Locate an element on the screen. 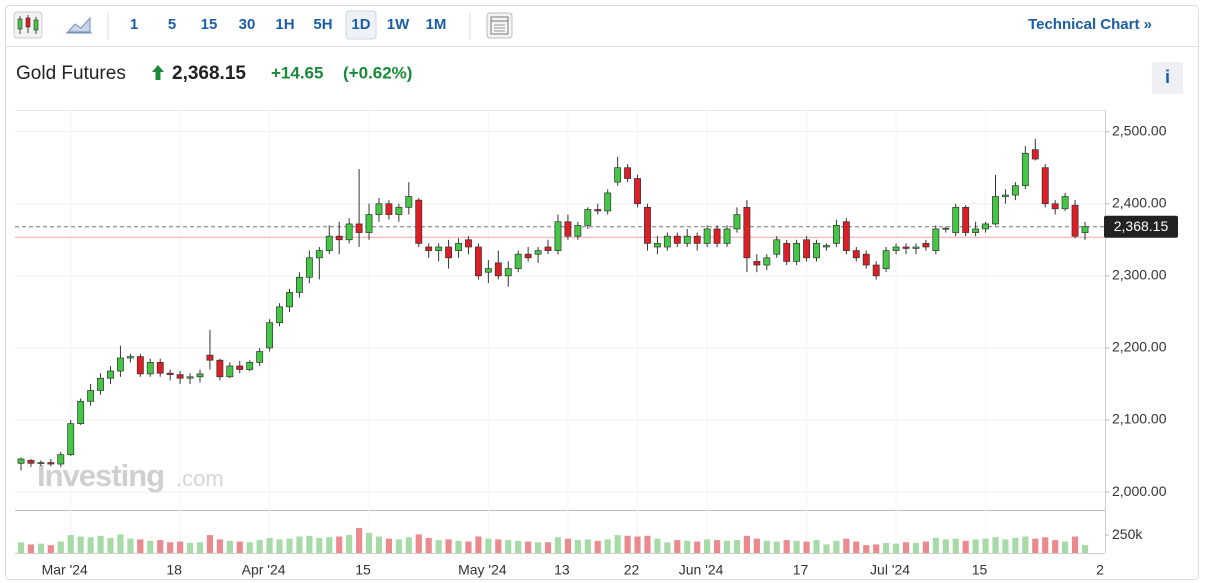 The width and height of the screenshot is (1205, 583). volume-tick-label: 250k is located at coordinates (1127, 534).